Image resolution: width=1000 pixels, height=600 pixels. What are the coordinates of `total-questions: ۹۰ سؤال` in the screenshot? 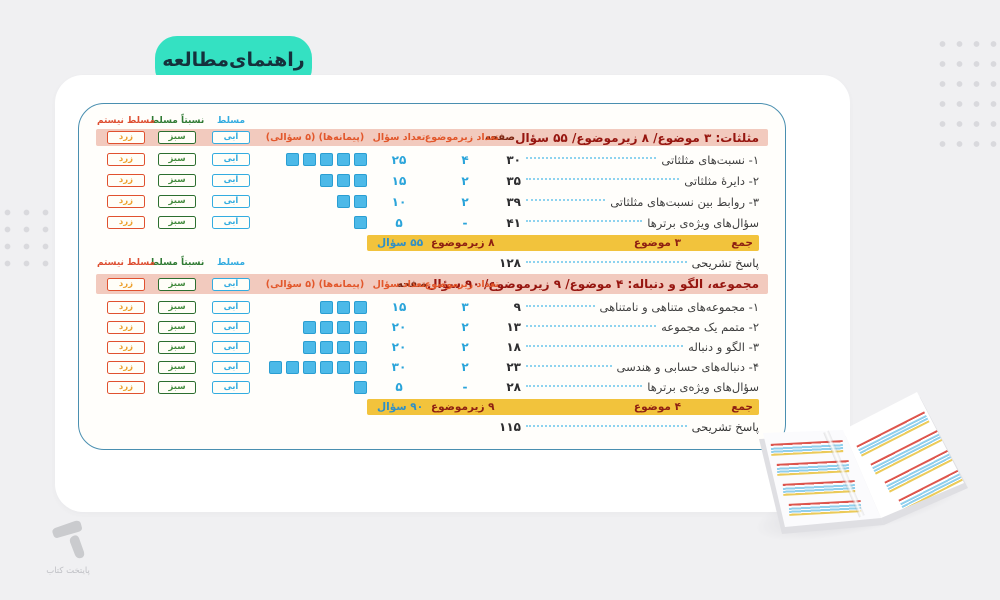 It's located at (400, 407).